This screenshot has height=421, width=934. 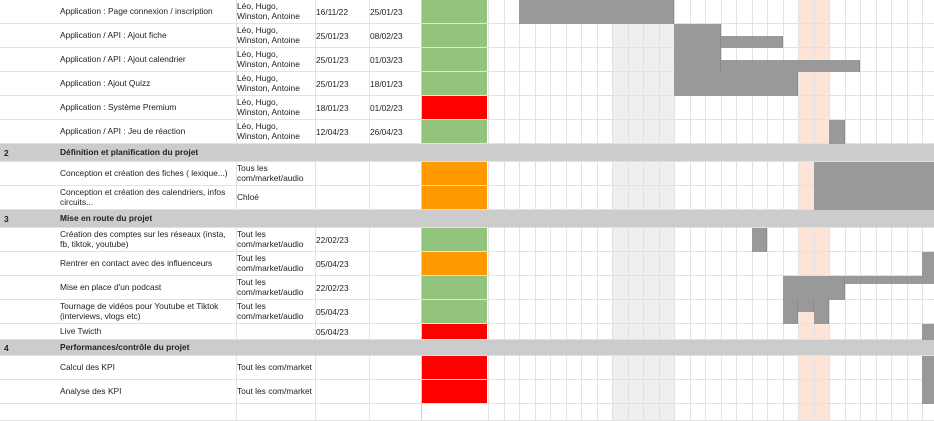 What do you see at coordinates (341, 107) in the screenshot?
I see `start-date-cell: 18/01/23` at bounding box center [341, 107].